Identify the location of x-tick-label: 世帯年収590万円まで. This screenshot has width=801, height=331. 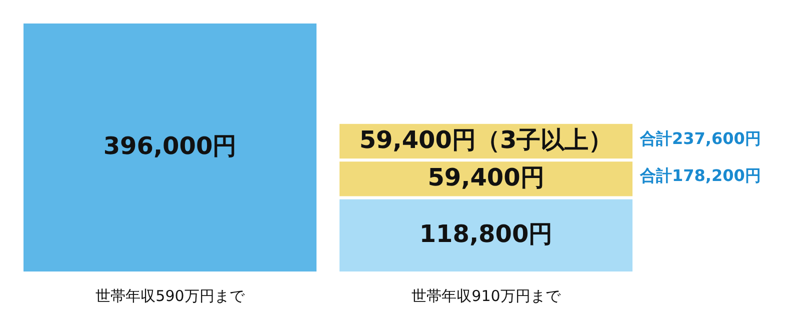
(171, 296).